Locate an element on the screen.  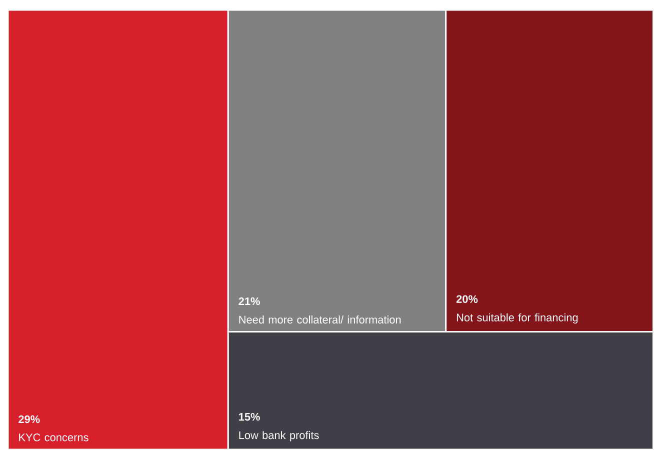
data-label: 21% is located at coordinates (249, 301).